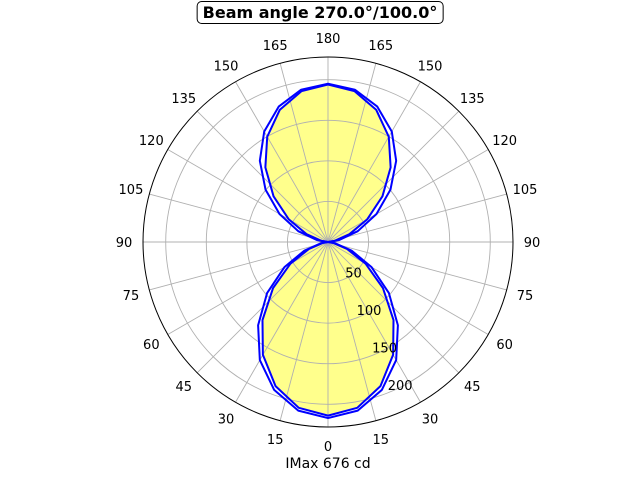  I want to click on intensity-curve, so click(328, 163).